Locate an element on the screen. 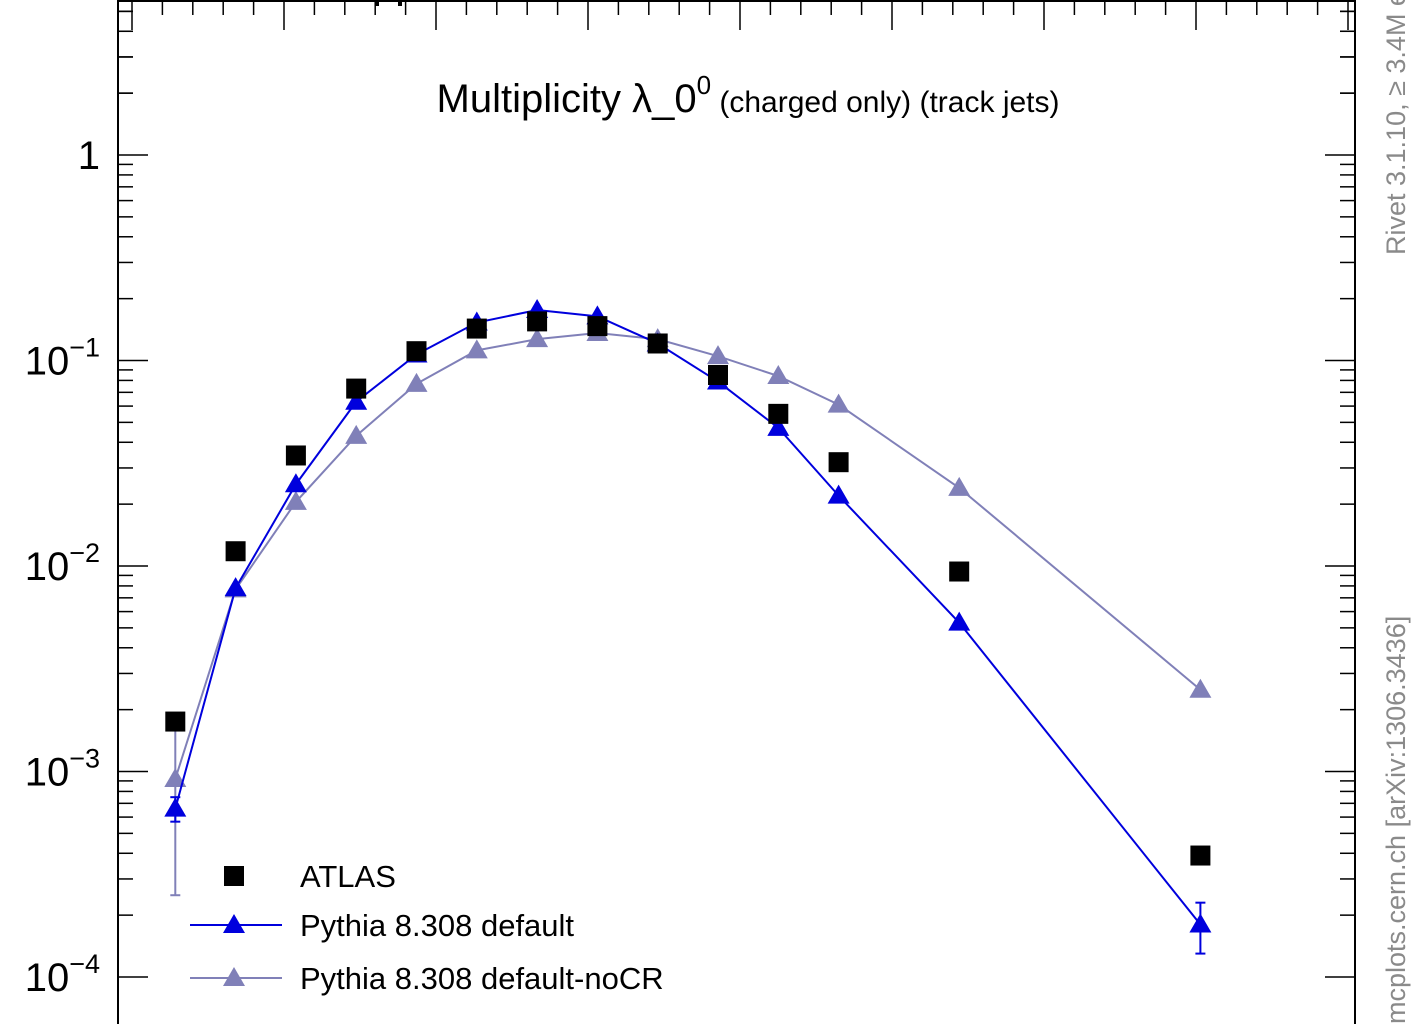 The width and height of the screenshot is (1421, 1024). title-main: Multiplicity λ_0 is located at coordinates (567, 99).